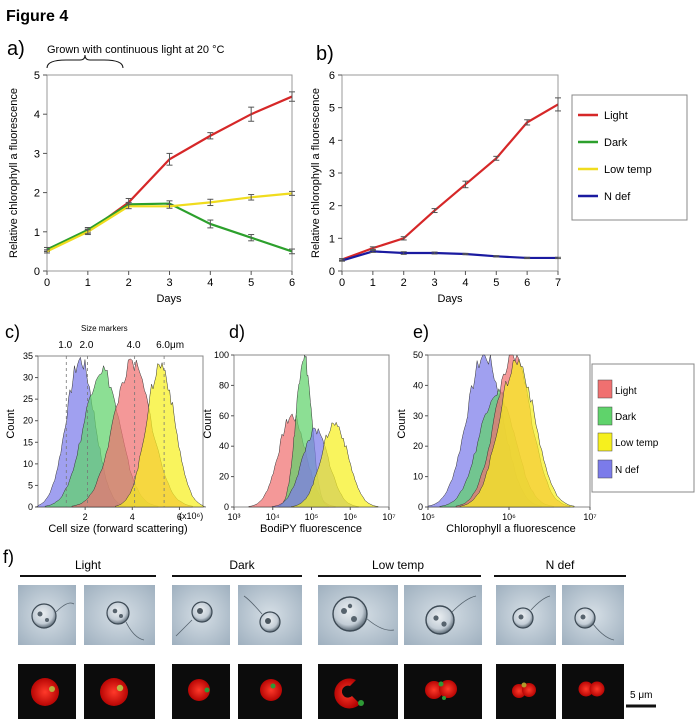  I want to click on micrograph-ndef-2-fluorescence, so click(593, 691).